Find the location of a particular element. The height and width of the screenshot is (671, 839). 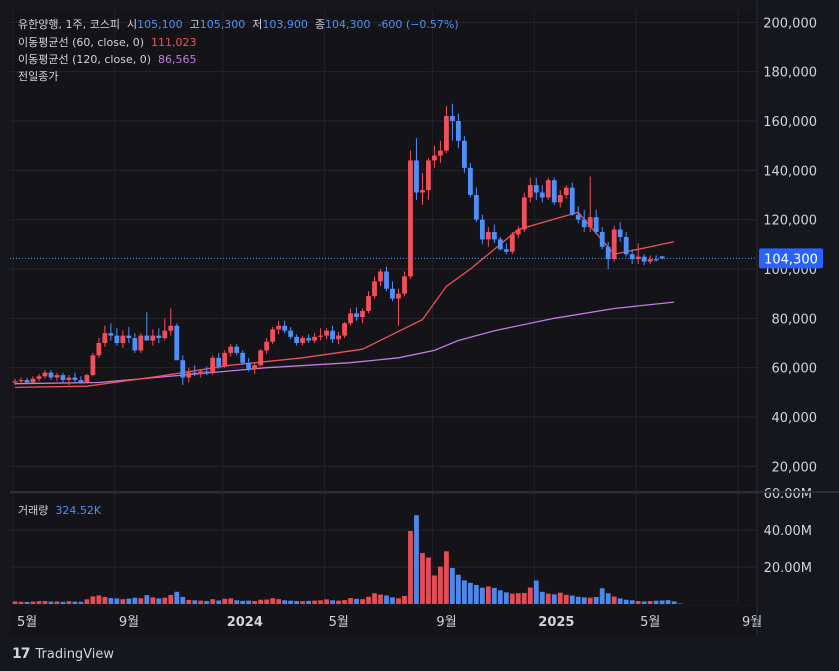

tradingview-logo-icon: 17 is located at coordinates (21, 654).